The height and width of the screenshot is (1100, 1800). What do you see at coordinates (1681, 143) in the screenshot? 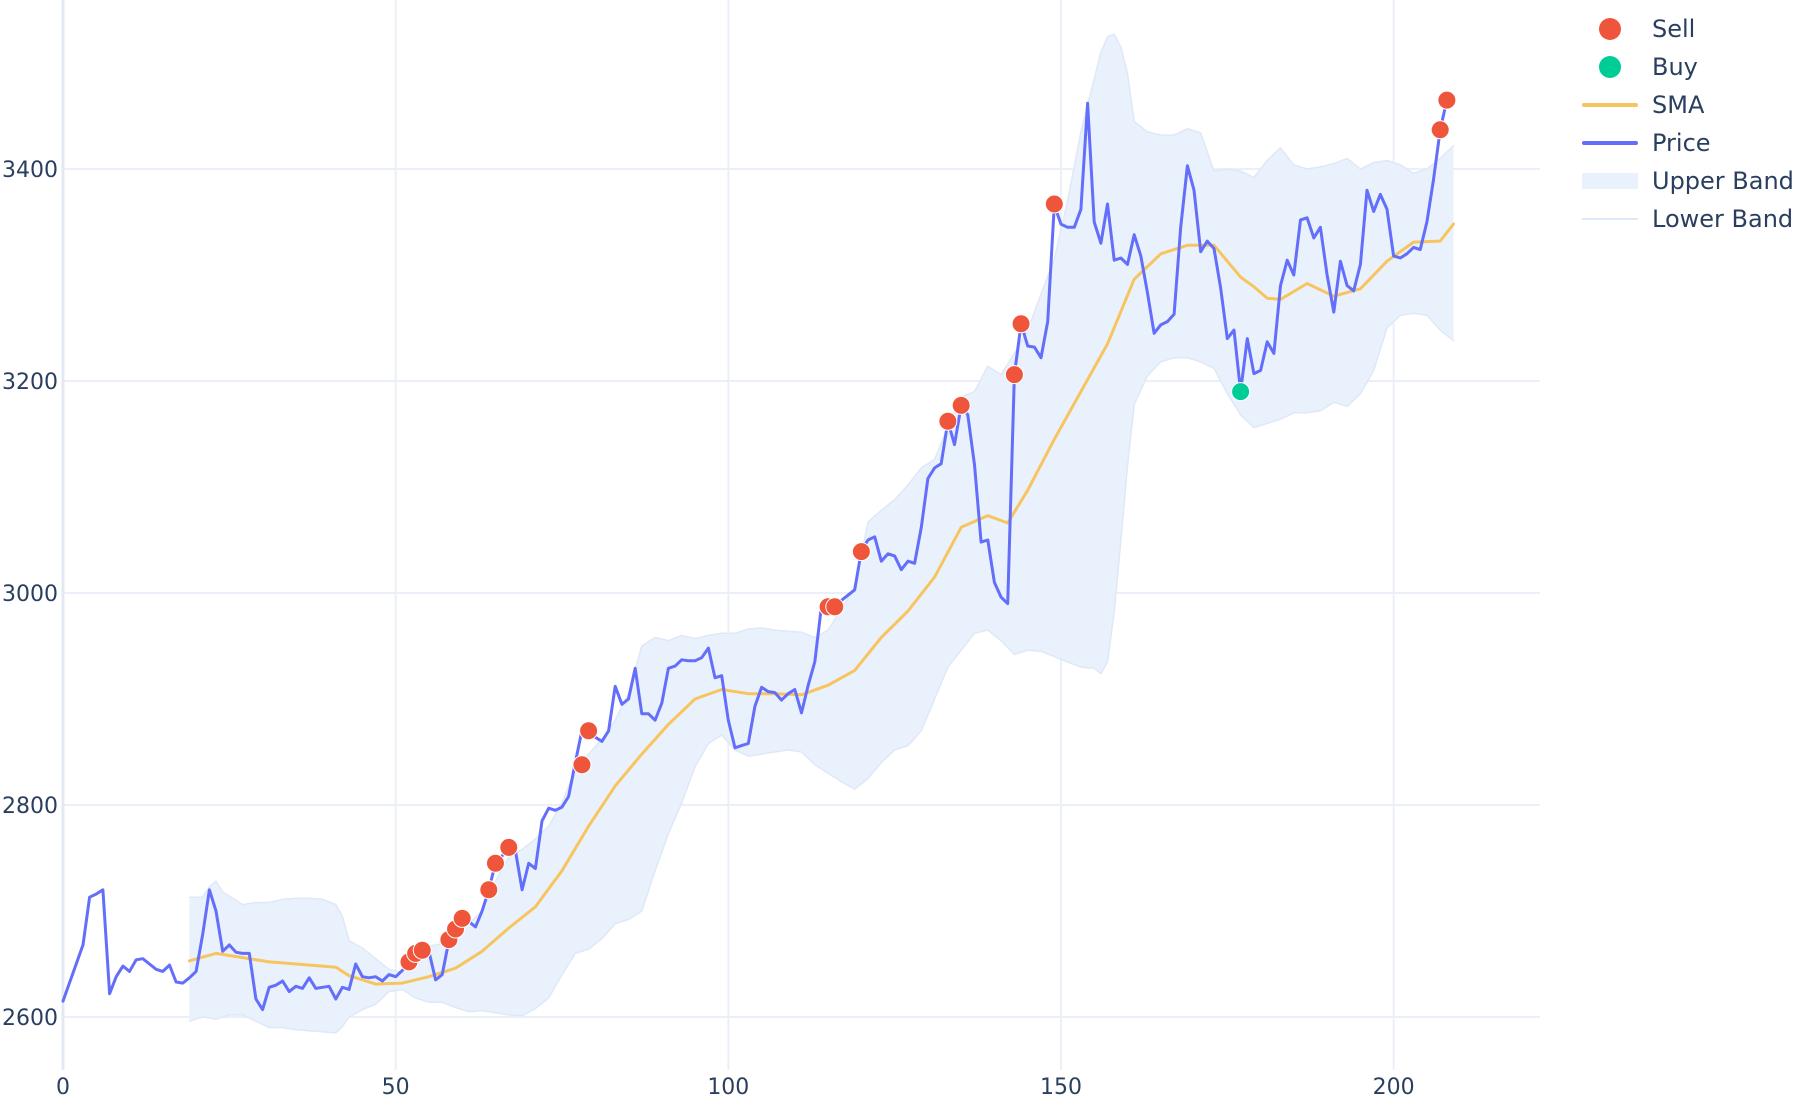
I see `legend-label-price: Price` at bounding box center [1681, 143].